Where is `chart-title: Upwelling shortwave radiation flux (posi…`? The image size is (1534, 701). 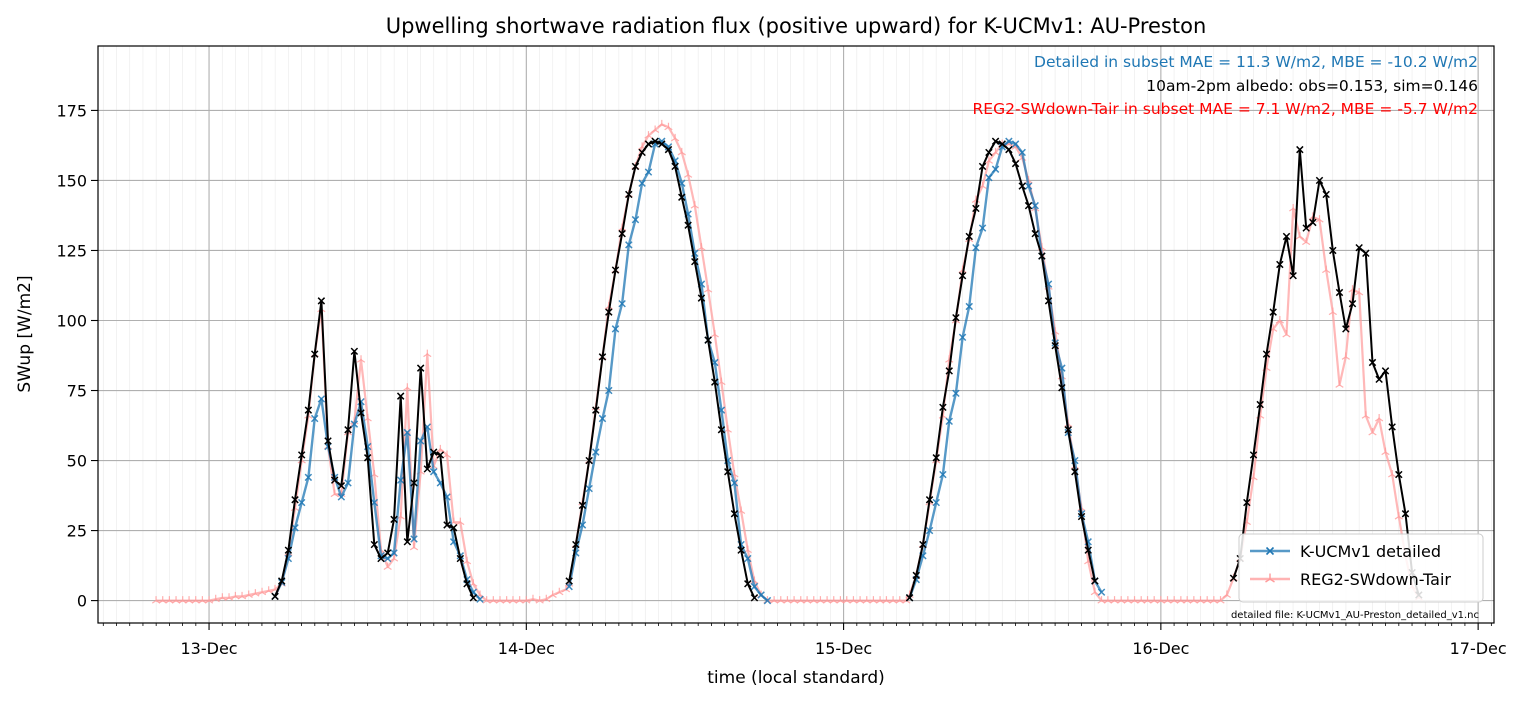 chart-title: Upwelling shortwave radiation flux (posi… is located at coordinates (796, 26).